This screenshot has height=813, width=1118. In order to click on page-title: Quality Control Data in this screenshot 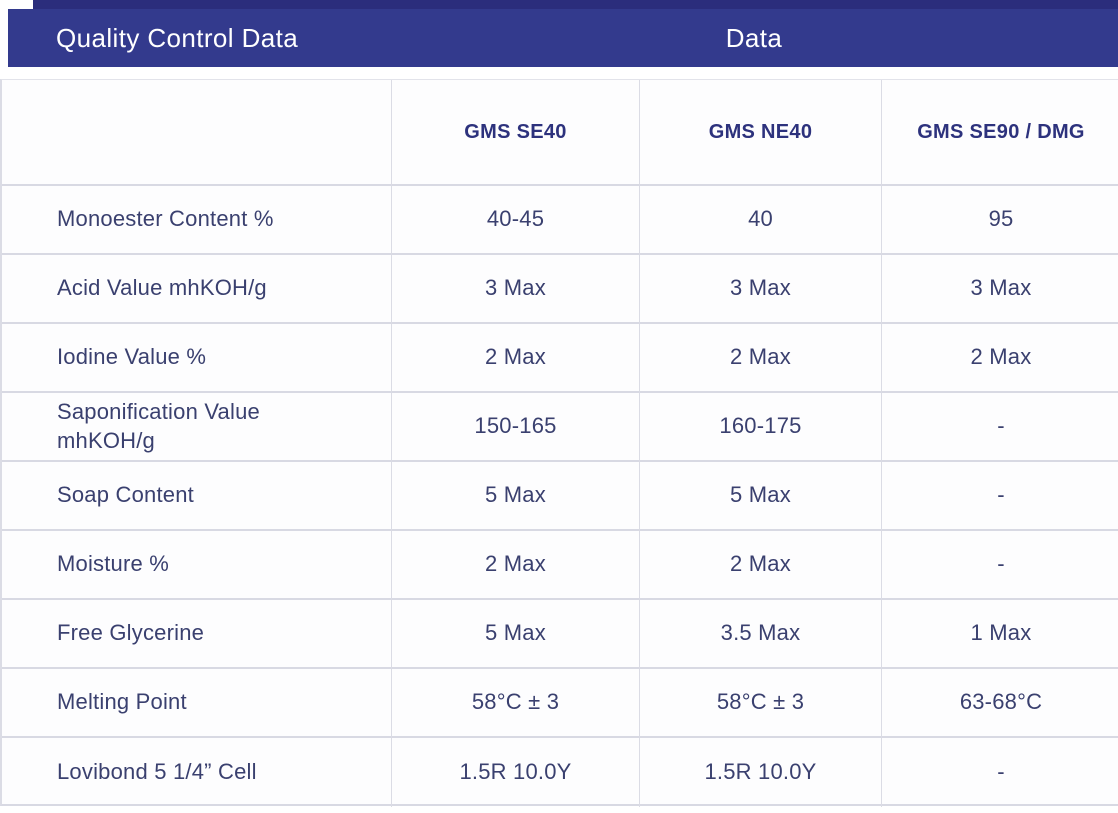, I will do `click(177, 37)`.